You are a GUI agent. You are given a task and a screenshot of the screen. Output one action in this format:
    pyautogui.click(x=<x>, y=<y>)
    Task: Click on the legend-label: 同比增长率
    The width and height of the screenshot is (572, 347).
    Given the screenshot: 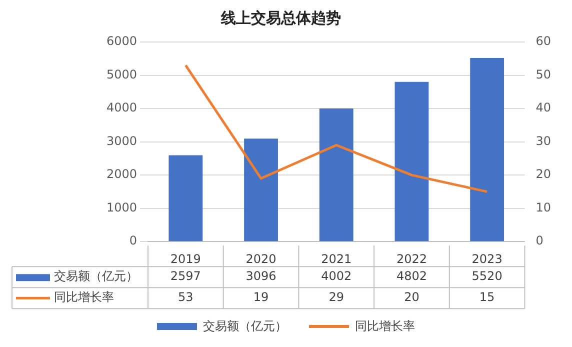 What is the action you would take?
    pyautogui.click(x=84, y=297)
    